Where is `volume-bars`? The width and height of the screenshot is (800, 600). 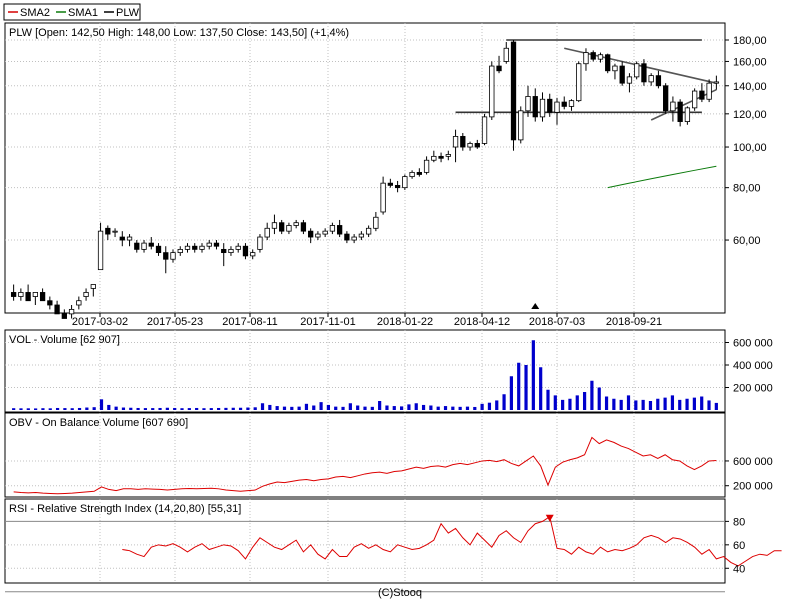 volume-bars is located at coordinates (365, 375).